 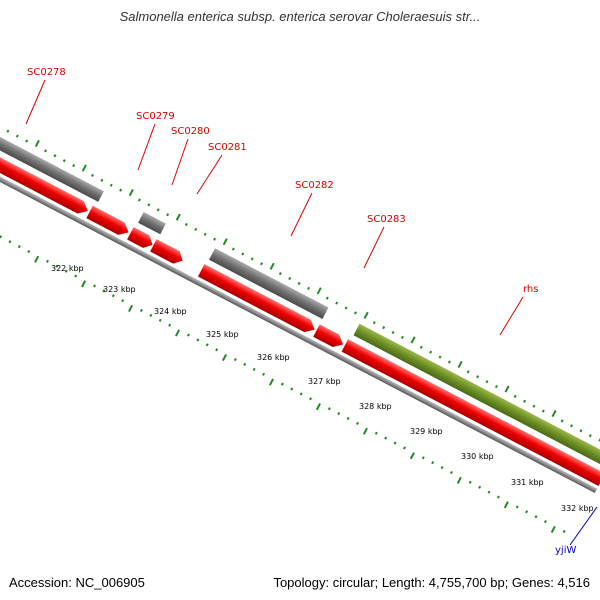 What do you see at coordinates (170, 311) in the screenshot?
I see `kbp-label: 324 kbp` at bounding box center [170, 311].